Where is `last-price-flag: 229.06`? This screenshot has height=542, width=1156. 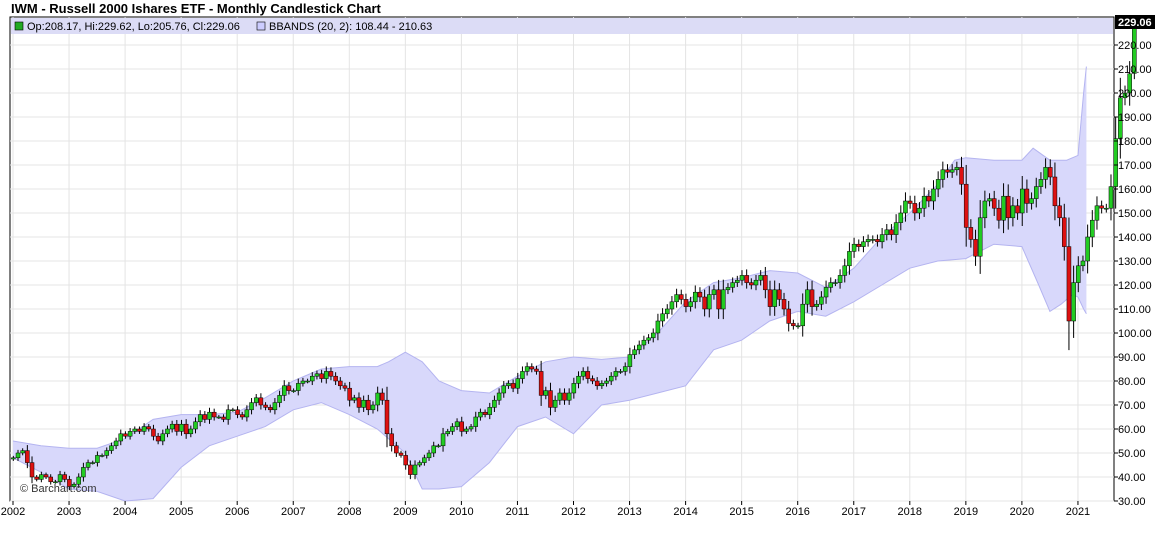
last-price-flag: 229.06 is located at coordinates (1135, 22).